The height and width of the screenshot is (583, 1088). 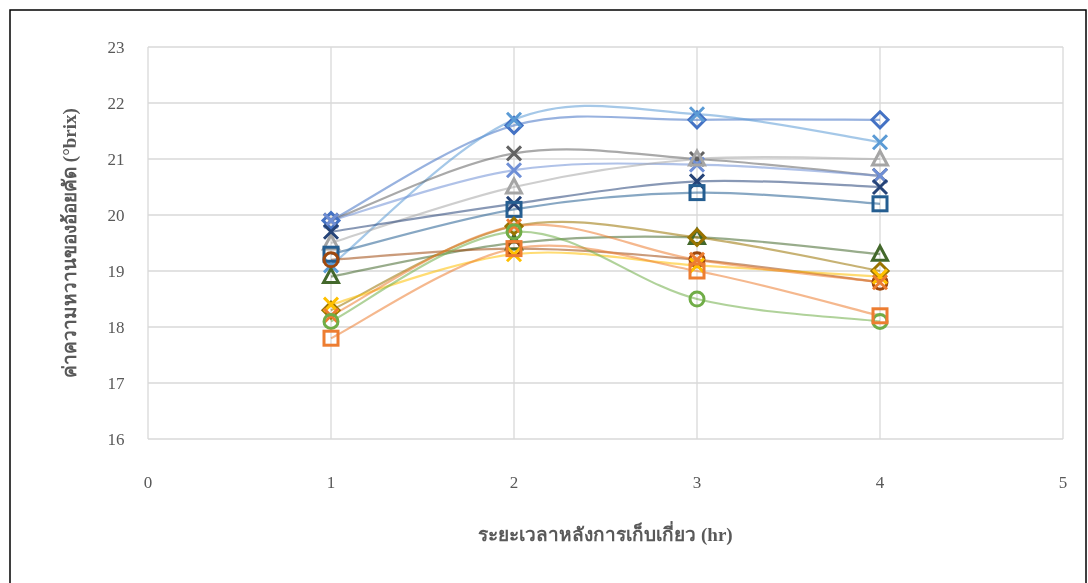 What do you see at coordinates (116, 215) in the screenshot?
I see `y-tick-label: 20` at bounding box center [116, 215].